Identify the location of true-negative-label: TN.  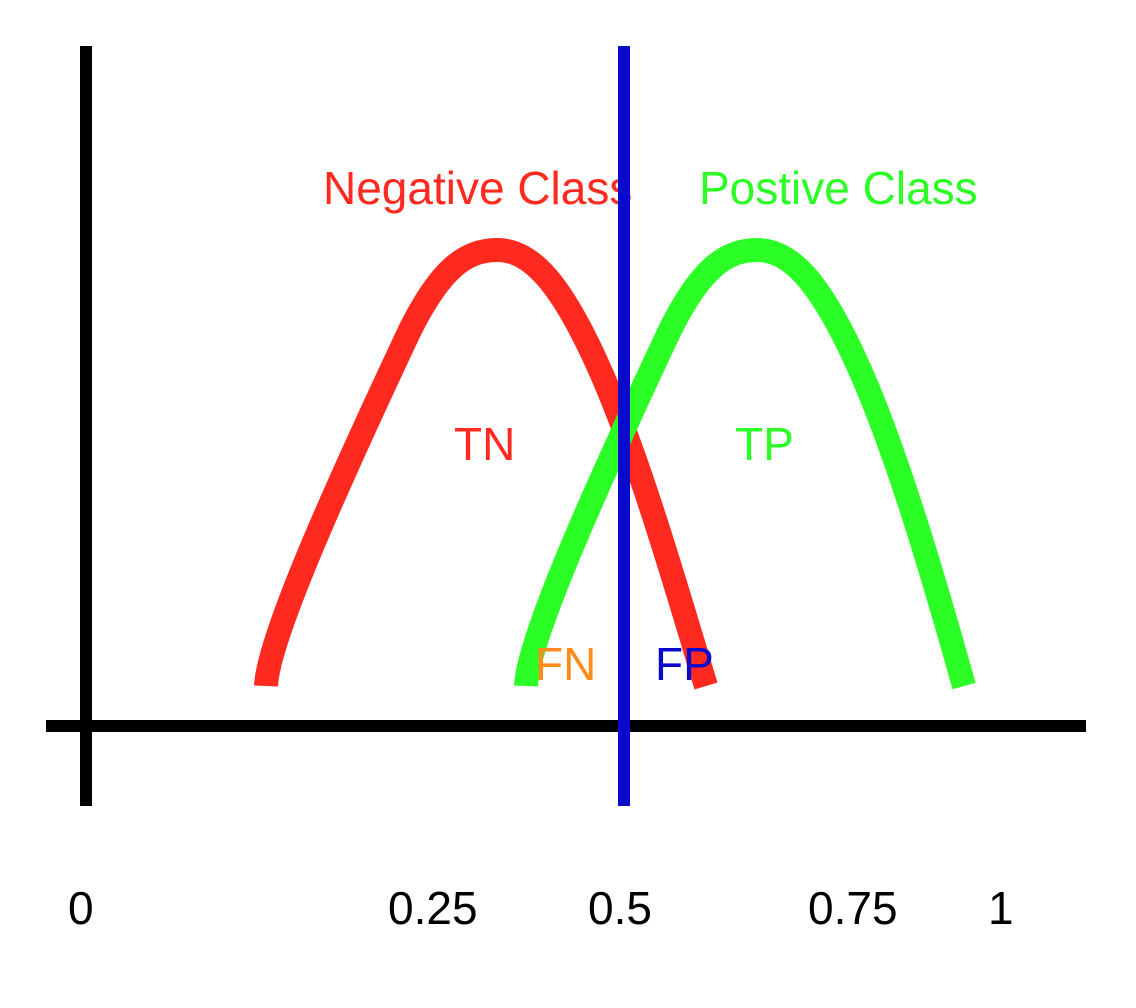
(484, 444).